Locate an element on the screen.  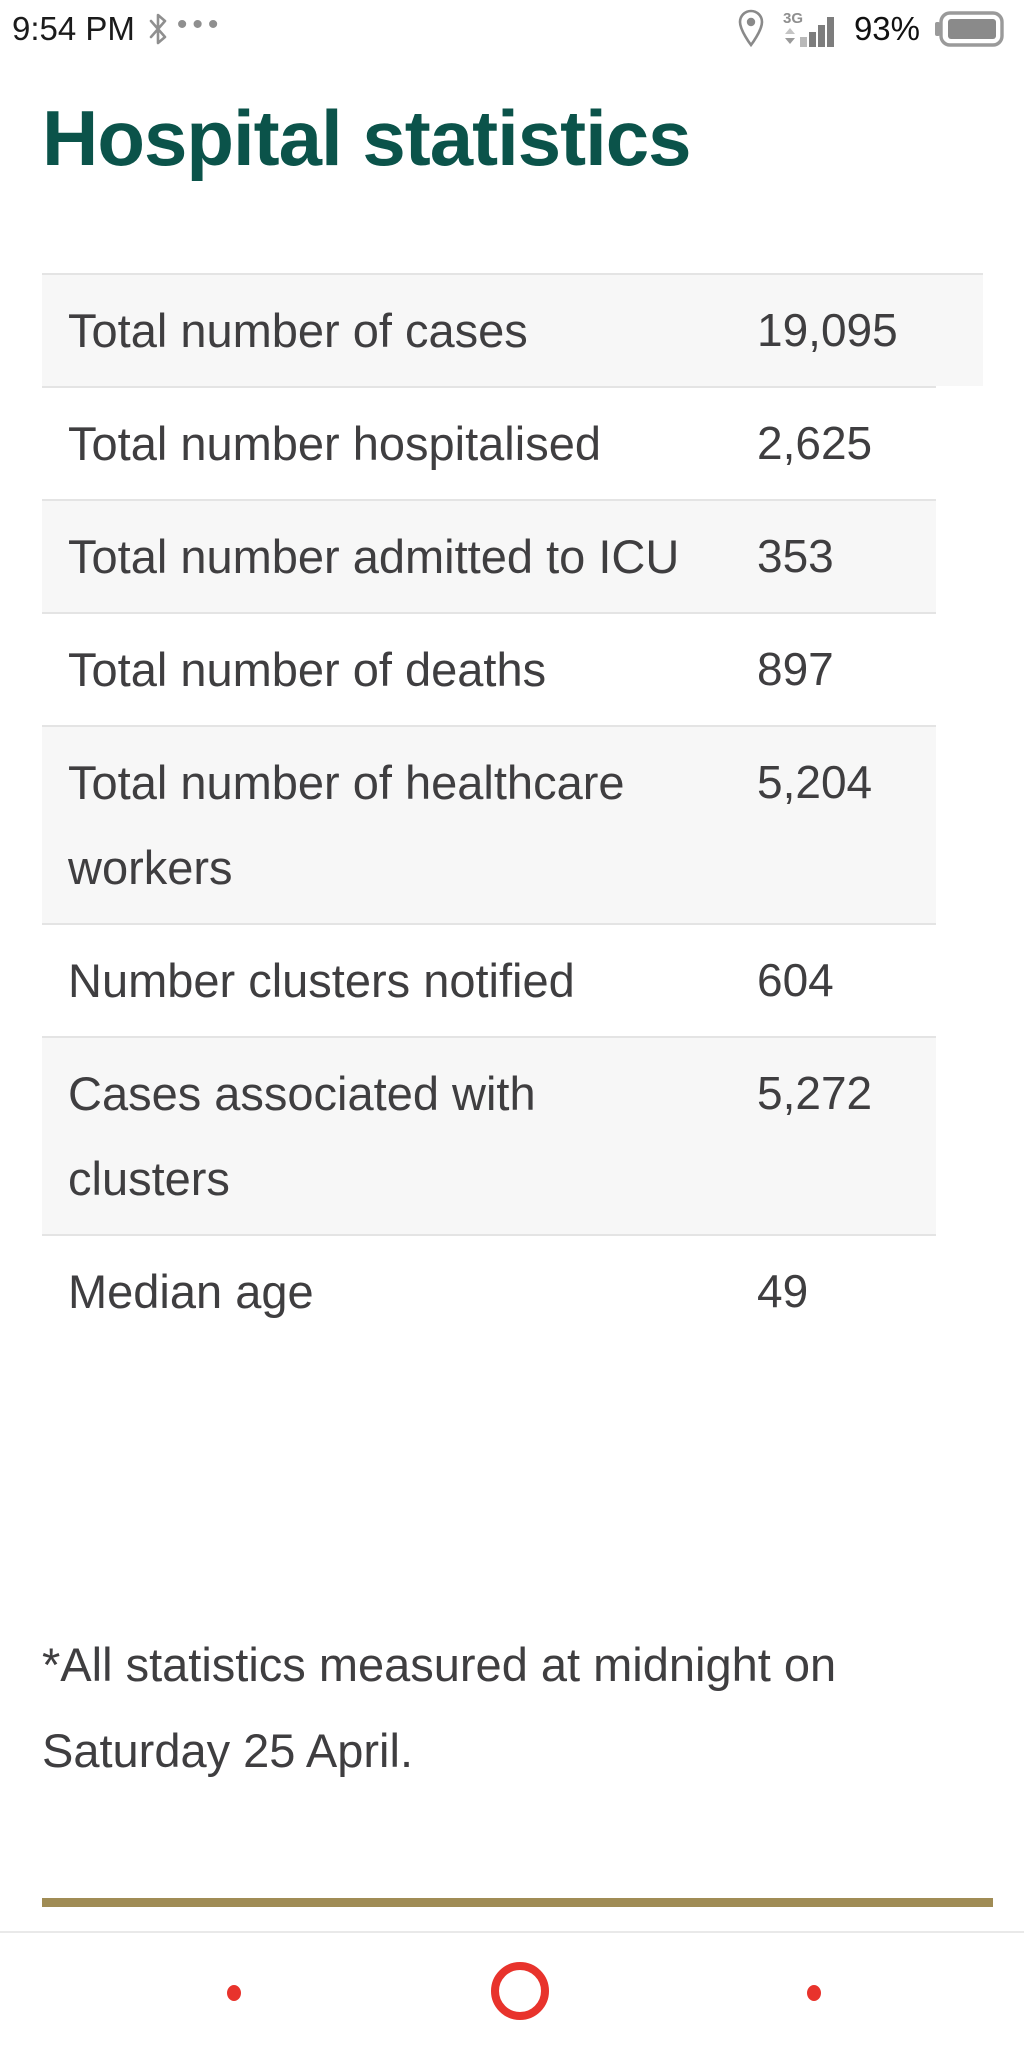
nav-separator is located at coordinates (512, 1932).